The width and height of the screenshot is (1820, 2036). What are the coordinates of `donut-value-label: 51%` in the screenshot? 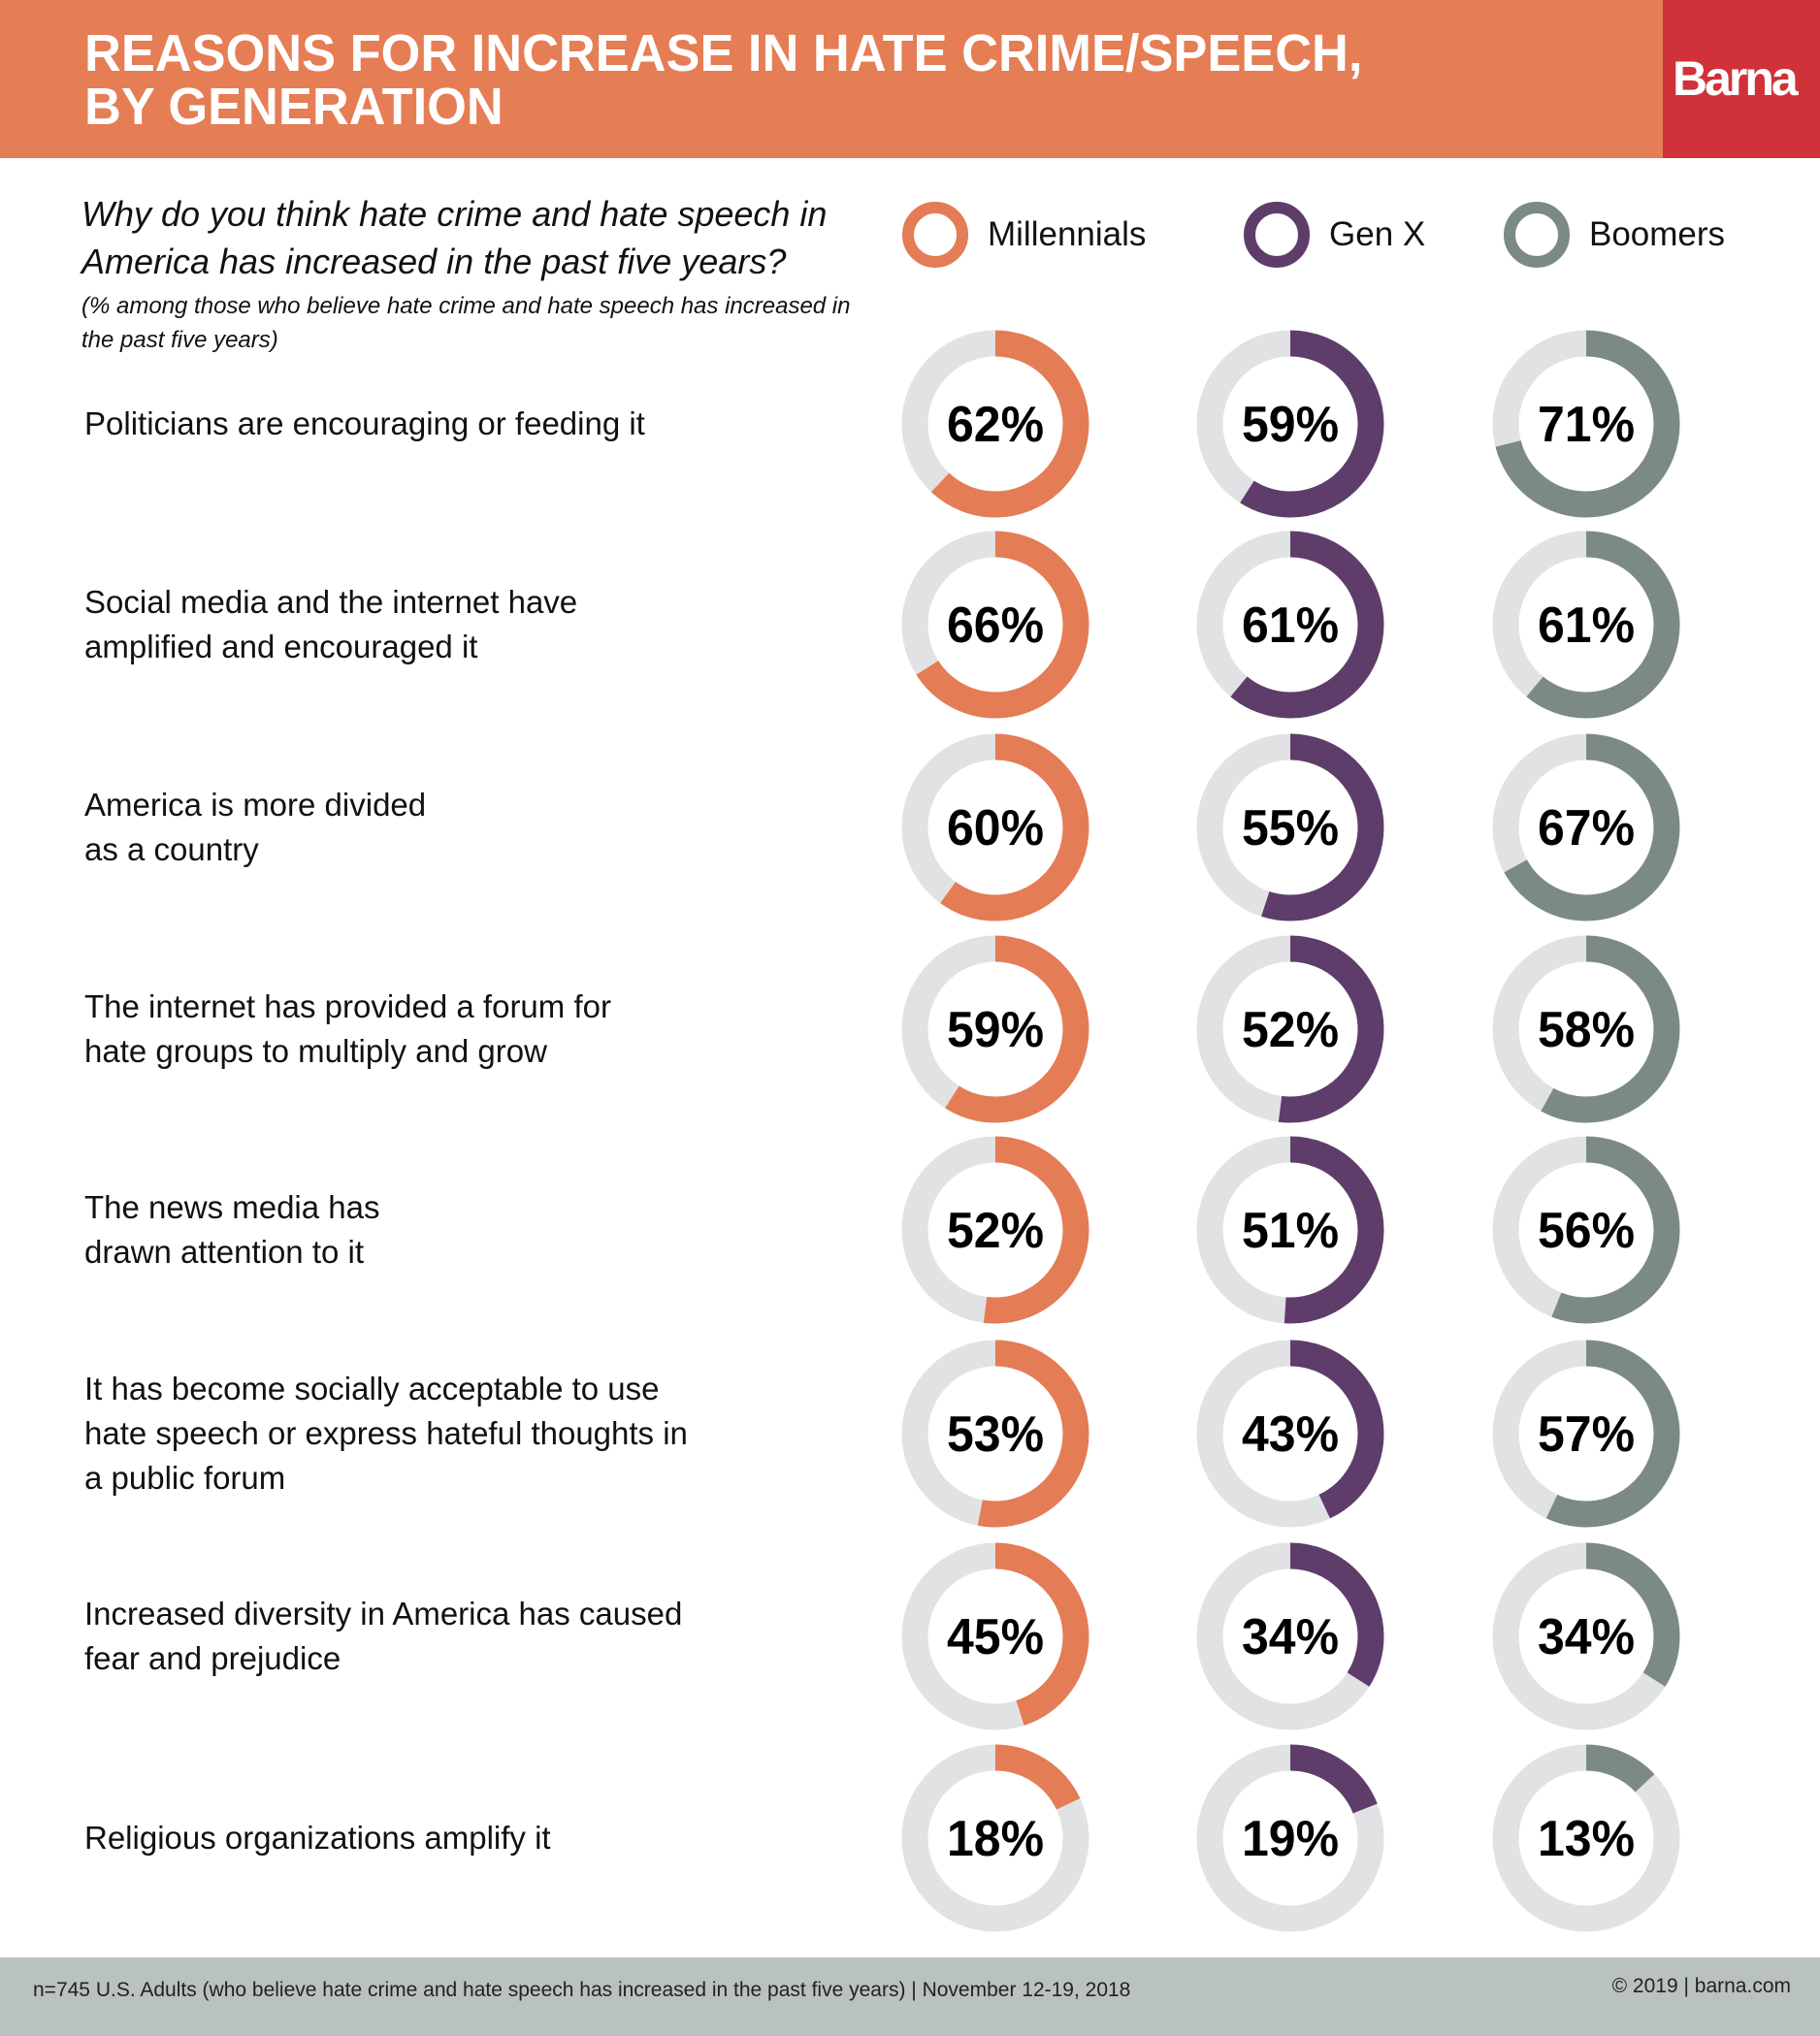 It's located at (1290, 1231).